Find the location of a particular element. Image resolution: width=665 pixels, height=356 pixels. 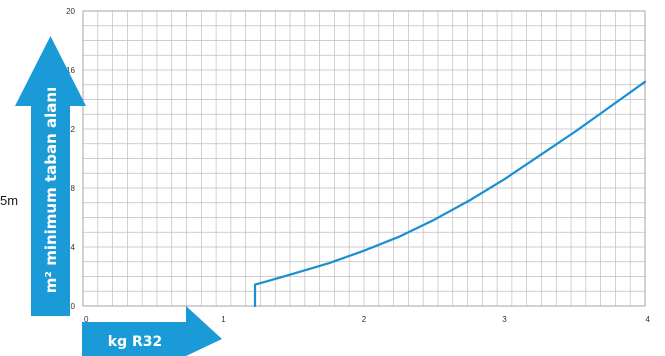

y-tick-label: 0 is located at coordinates (73, 306).